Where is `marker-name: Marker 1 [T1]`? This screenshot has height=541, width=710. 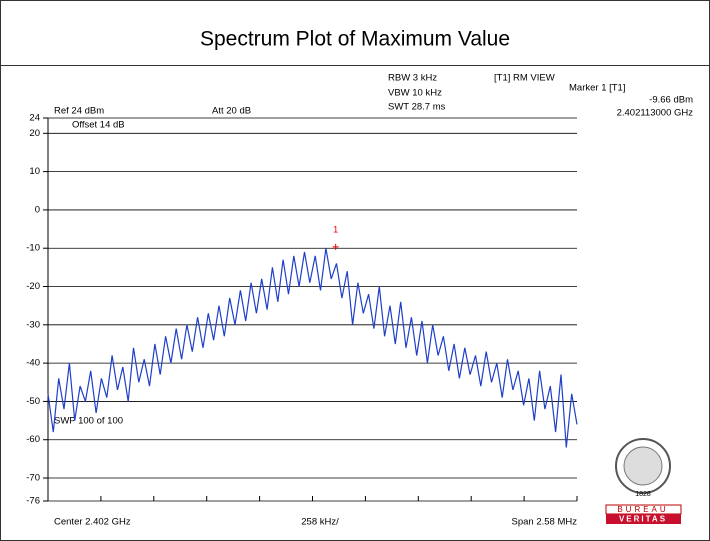
marker-name: Marker 1 [T1] is located at coordinates (597, 88).